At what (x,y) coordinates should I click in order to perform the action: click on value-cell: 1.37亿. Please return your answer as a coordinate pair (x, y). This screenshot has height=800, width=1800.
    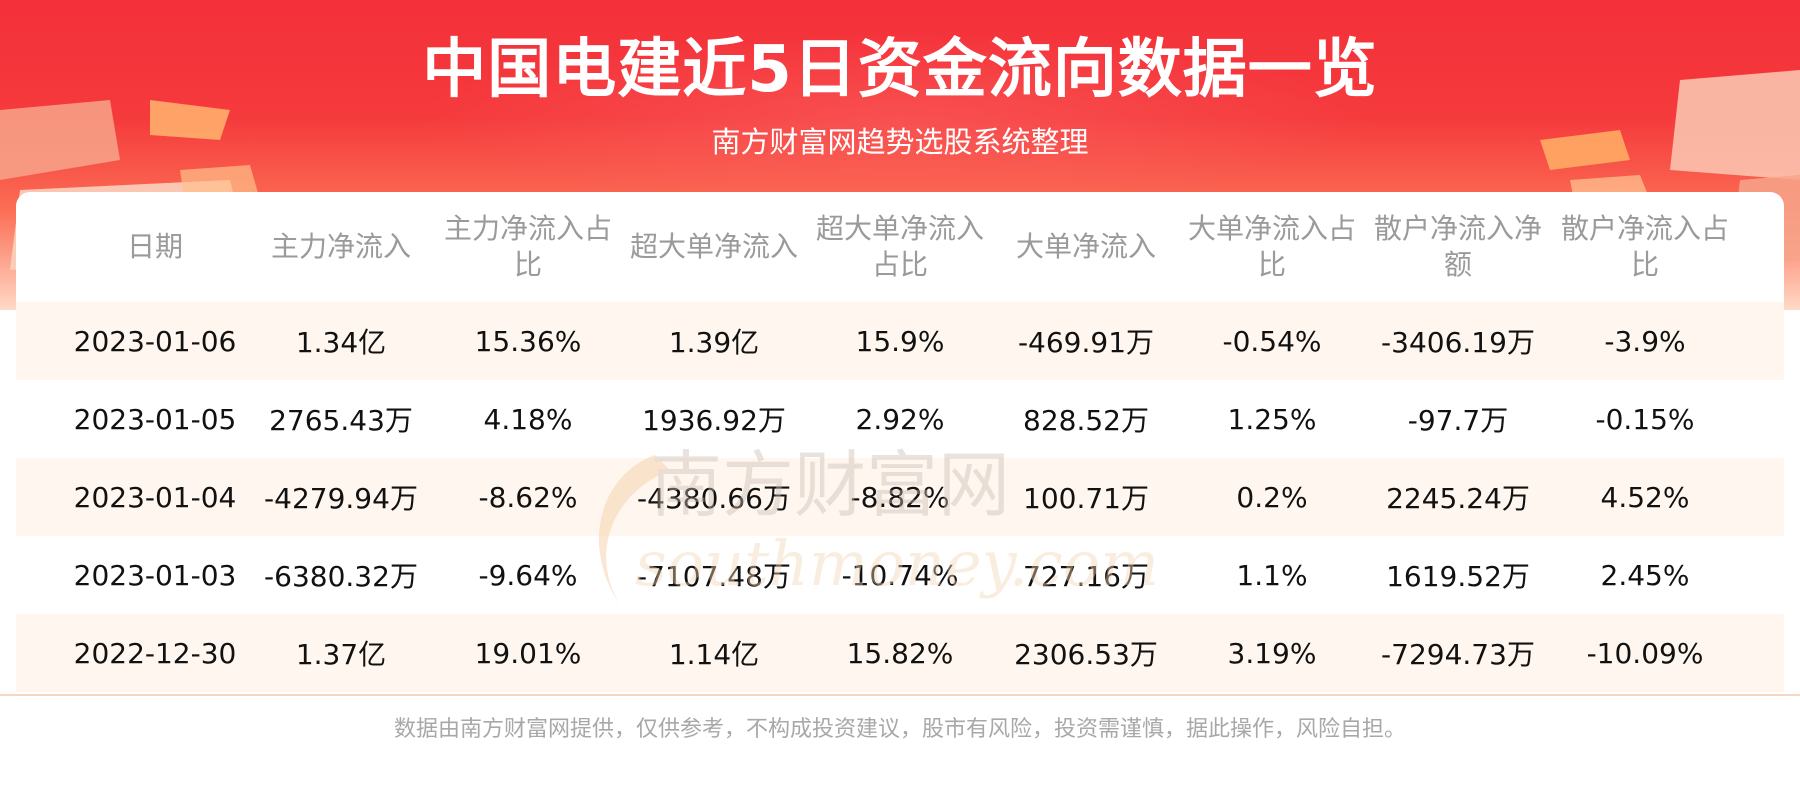
    Looking at the image, I should click on (341, 654).